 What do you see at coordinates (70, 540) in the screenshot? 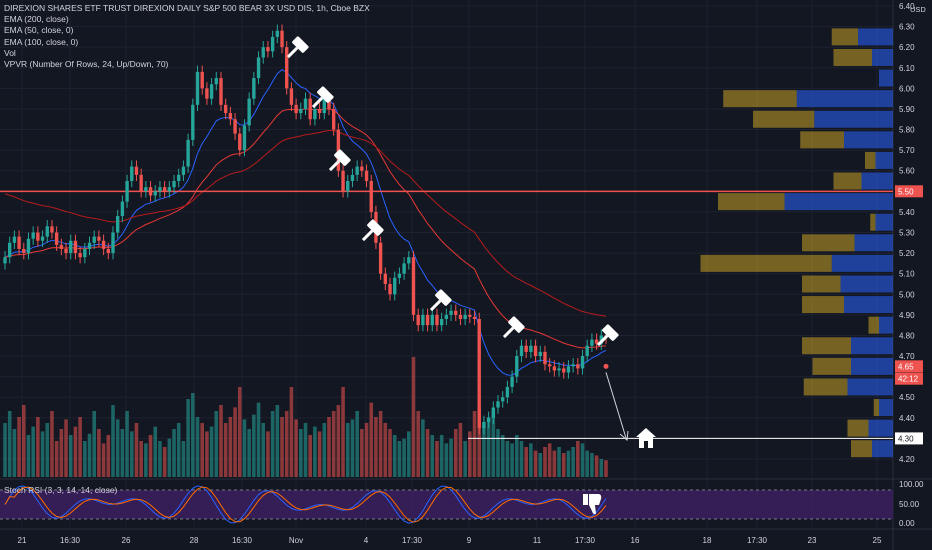
I see `time-tick-label: 16:30` at bounding box center [70, 540].